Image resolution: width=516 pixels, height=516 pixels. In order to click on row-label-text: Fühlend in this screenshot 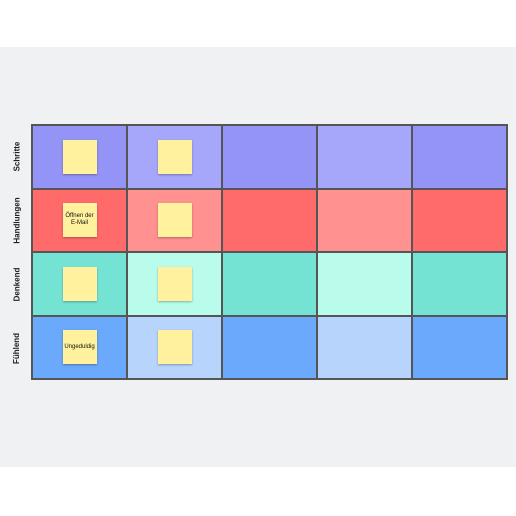, I will do `click(17, 348)`.